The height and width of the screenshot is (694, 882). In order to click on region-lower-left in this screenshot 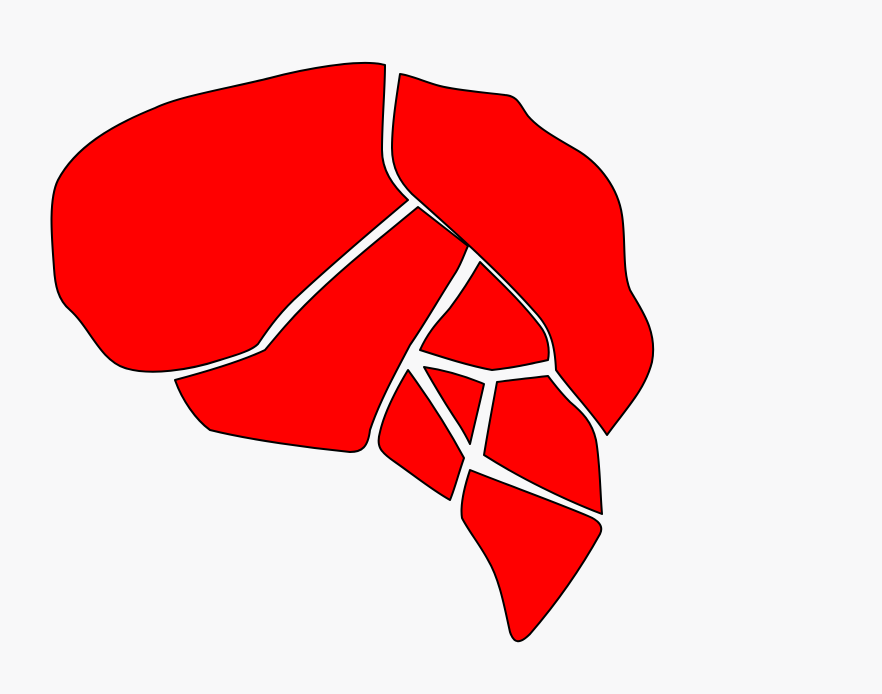, I will do `click(421, 435)`.